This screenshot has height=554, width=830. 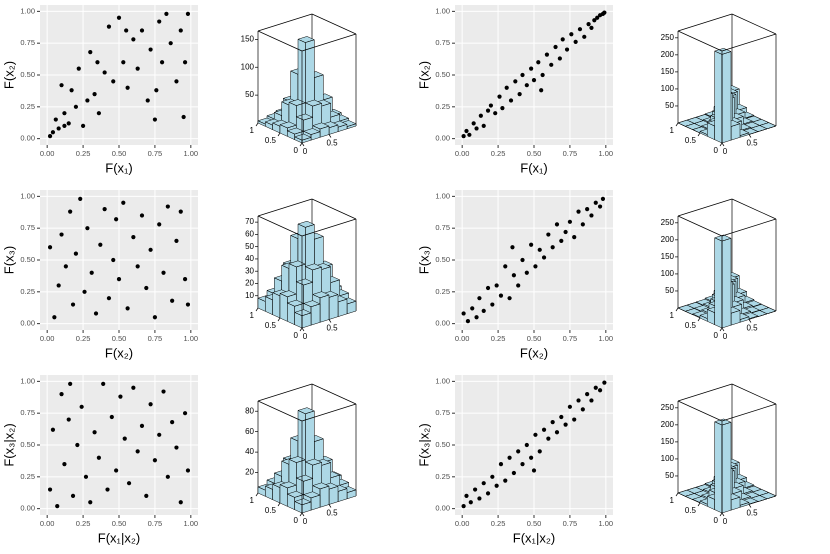 What do you see at coordinates (534, 352) in the screenshot?
I see `x-axis-label: F(x₂)` at bounding box center [534, 352].